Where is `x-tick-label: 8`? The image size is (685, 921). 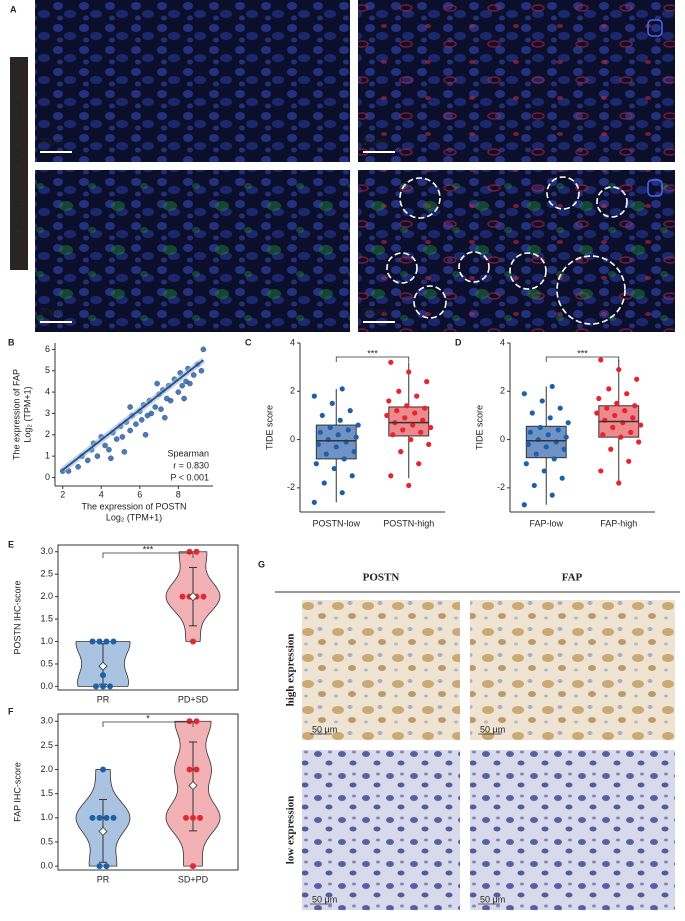
x-tick-label: 8 is located at coordinates (178, 494).